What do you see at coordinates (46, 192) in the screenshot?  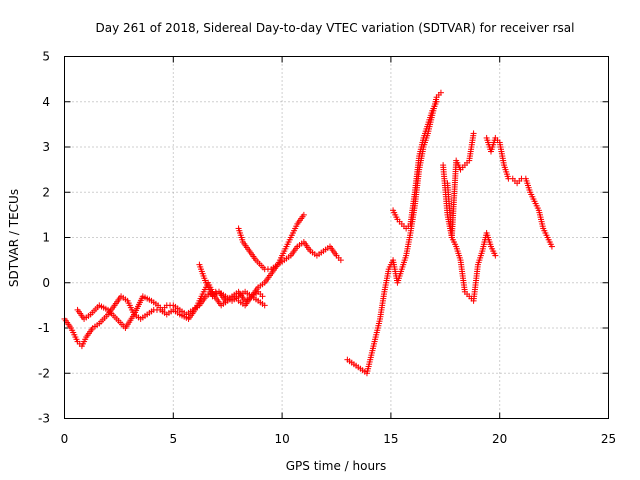 I see `y-tick-label: 2` at bounding box center [46, 192].